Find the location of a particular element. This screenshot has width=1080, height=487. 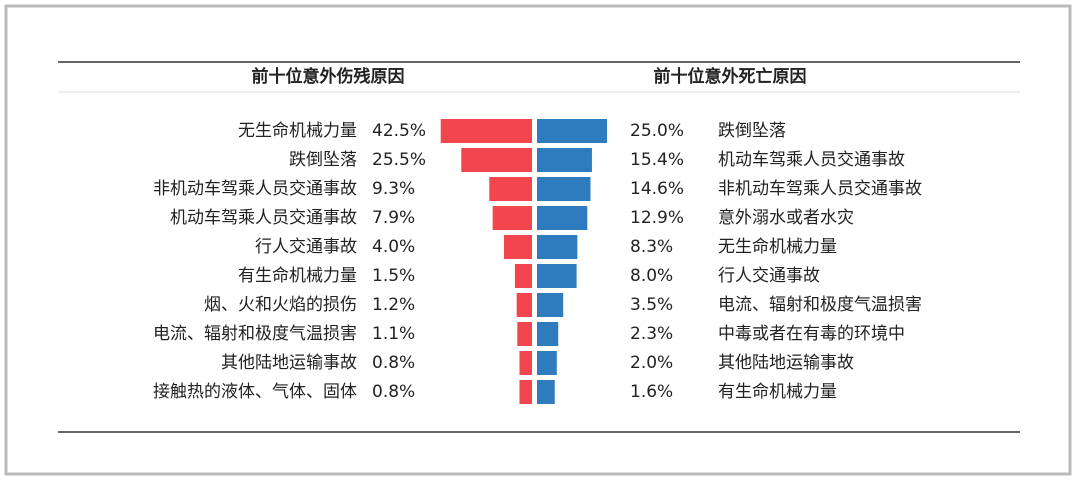

right-category: 无生命机械力量 is located at coordinates (777, 247).